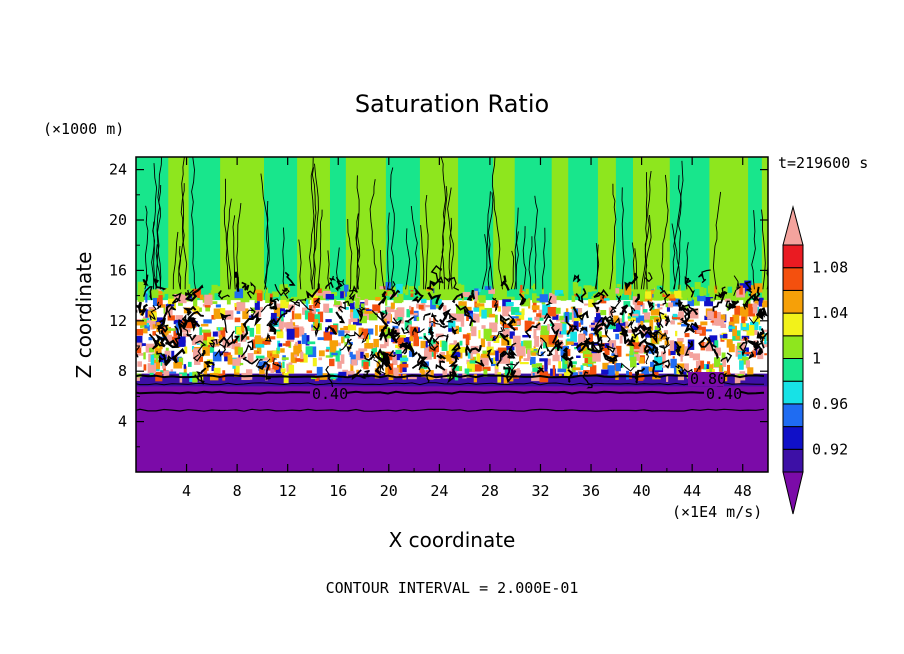 The image size is (904, 654). What do you see at coordinates (722, 394) in the screenshot?
I see `contour-label-bg` at bounding box center [722, 394].